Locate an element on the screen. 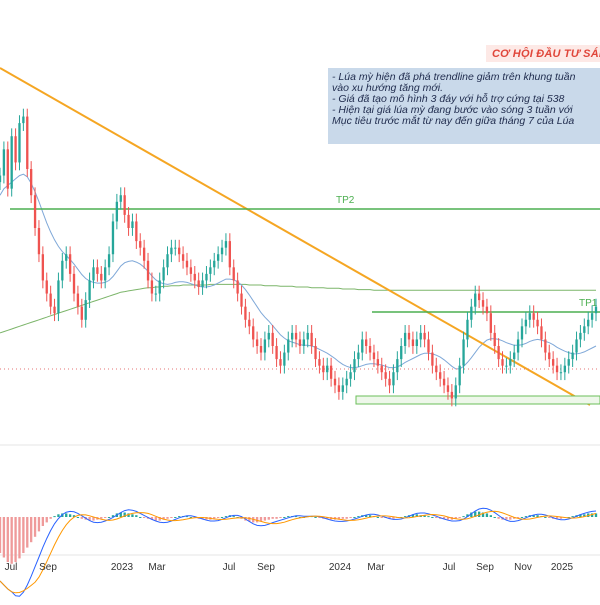  tp2-label: TP2 is located at coordinates (345, 200).